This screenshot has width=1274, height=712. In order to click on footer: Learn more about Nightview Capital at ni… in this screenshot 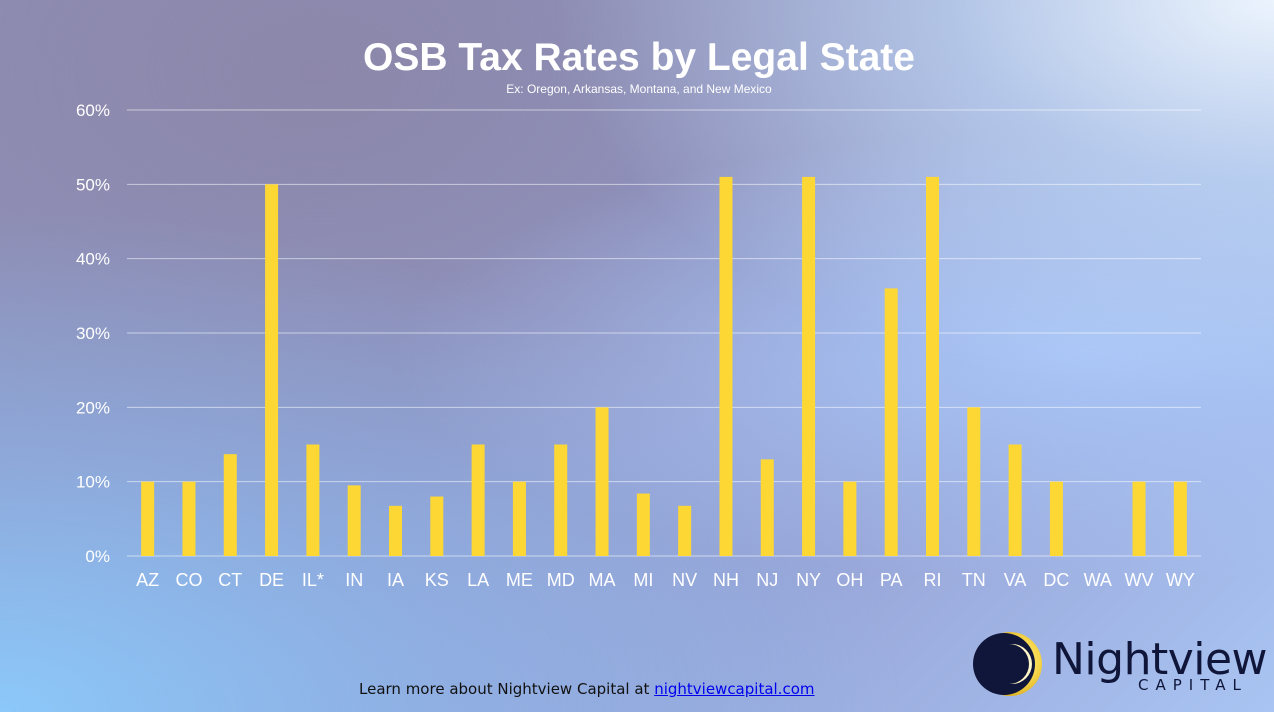, I will do `click(587, 689)`.